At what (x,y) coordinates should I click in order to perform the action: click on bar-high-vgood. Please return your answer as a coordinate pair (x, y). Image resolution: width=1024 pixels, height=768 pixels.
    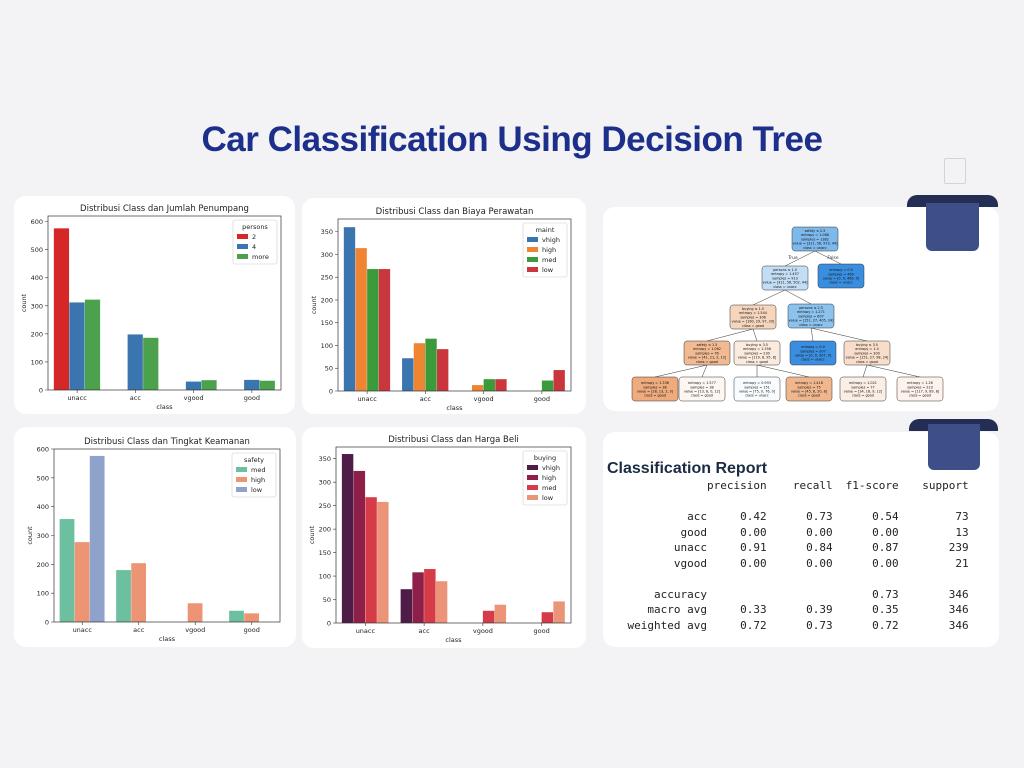
    Looking at the image, I should click on (477, 388).